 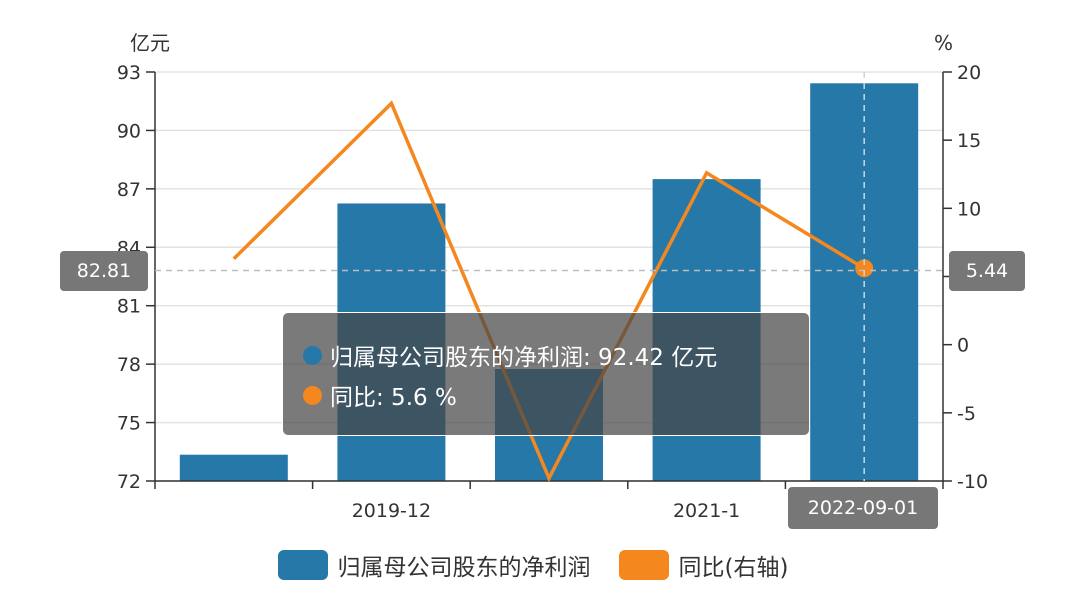 I want to click on right-axis-tick-label: 10, so click(x=969, y=209).